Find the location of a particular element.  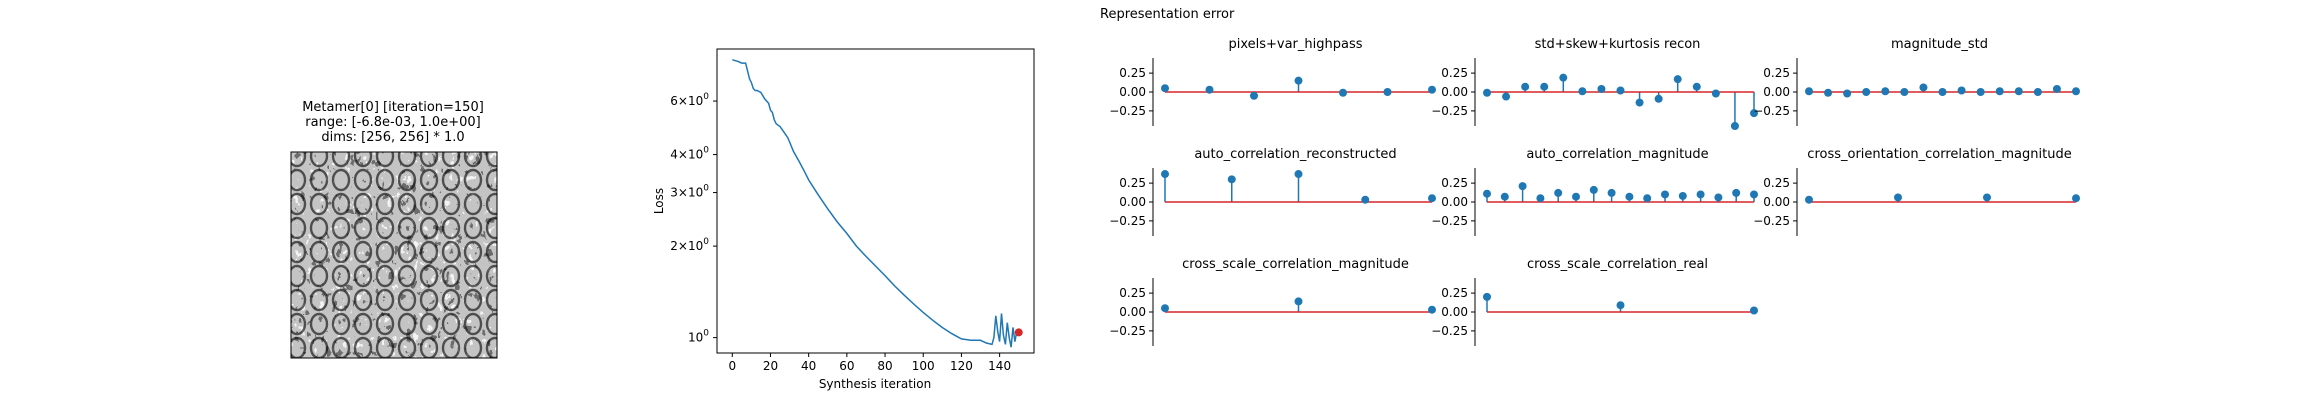

loss-xtick-label: 40 is located at coordinates (808, 366).